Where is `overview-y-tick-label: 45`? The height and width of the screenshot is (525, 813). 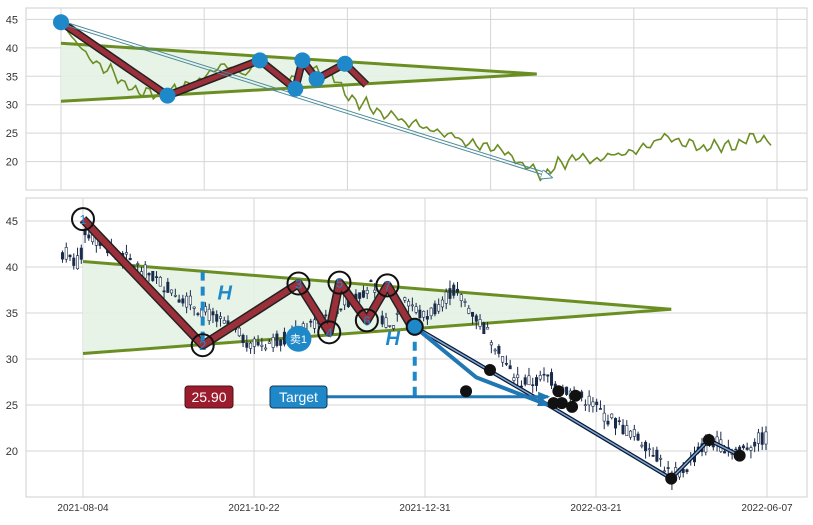
overview-y-tick-label: 45 is located at coordinates (12, 20).